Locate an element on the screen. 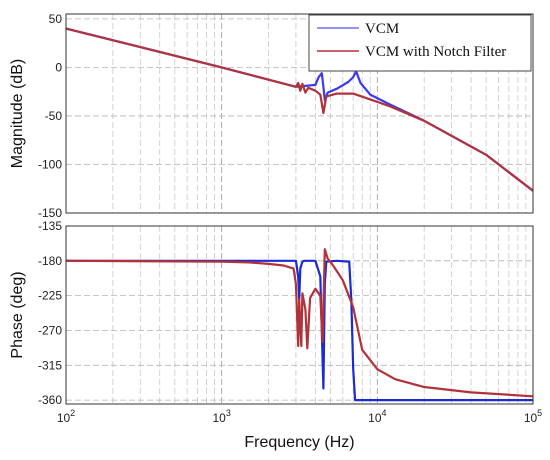 The width and height of the screenshot is (550, 460). magnitude-y-tick-label: -150 is located at coordinates (50, 213).